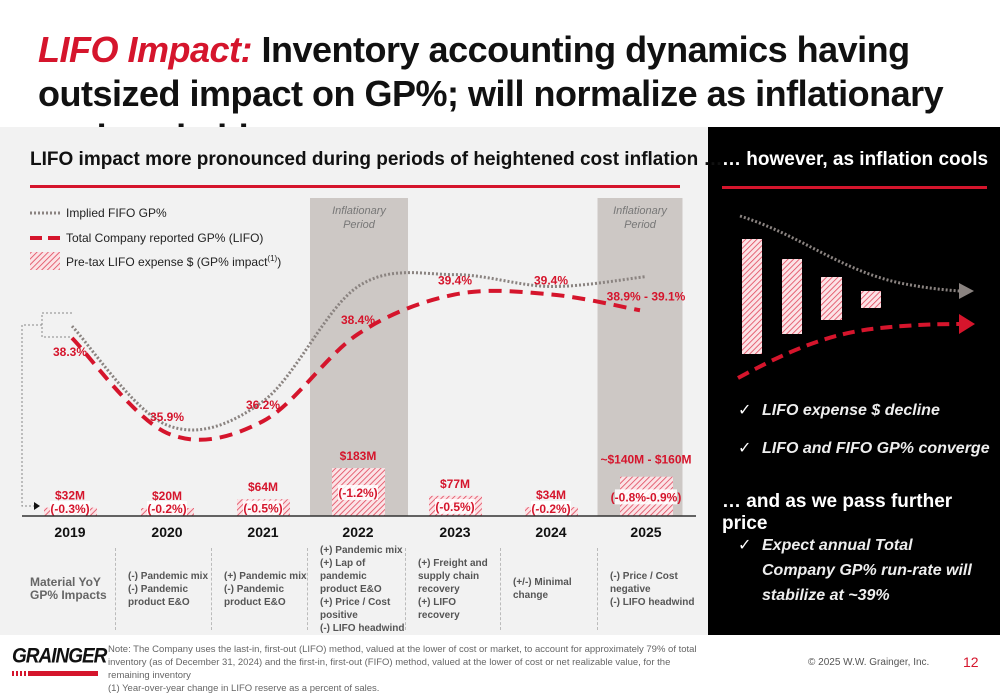 This screenshot has height=695, width=1000. I want to click on impact-cell: (+) Pandemic mix (-) Pandemic product E&O, so click(259, 589).